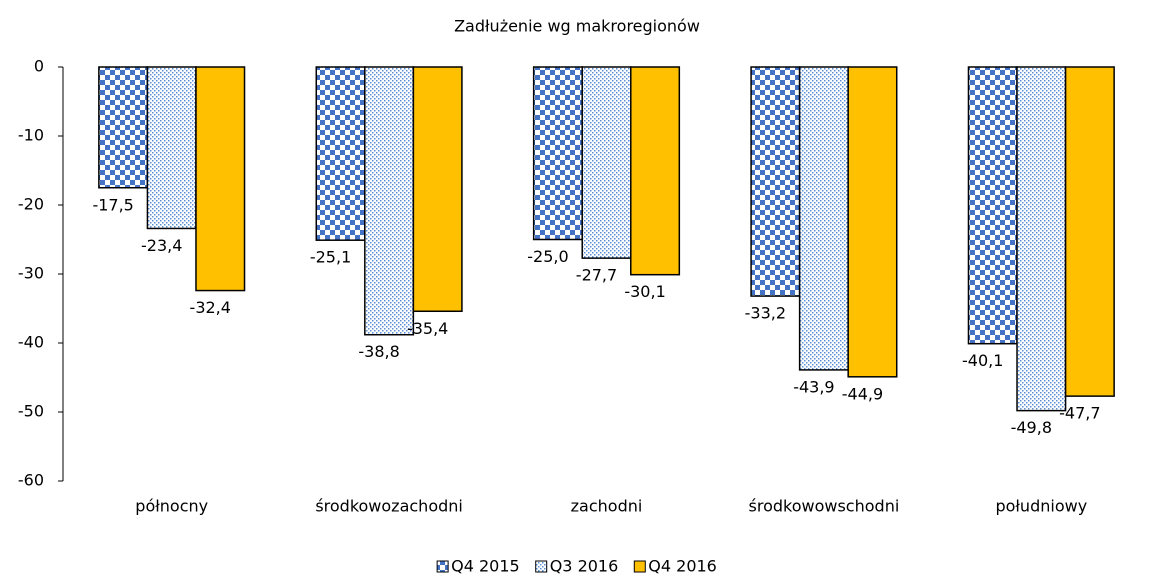 The width and height of the screenshot is (1154, 577). I want to click on y-tick-label: -30, so click(31, 273).